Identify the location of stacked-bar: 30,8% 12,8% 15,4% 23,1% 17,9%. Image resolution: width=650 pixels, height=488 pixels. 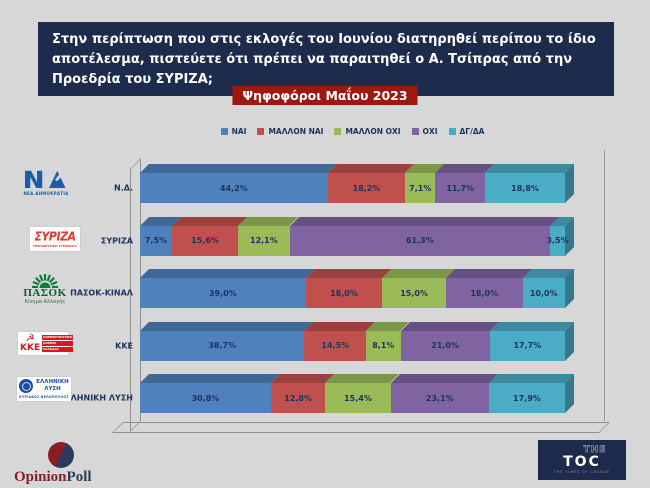
(357, 393).